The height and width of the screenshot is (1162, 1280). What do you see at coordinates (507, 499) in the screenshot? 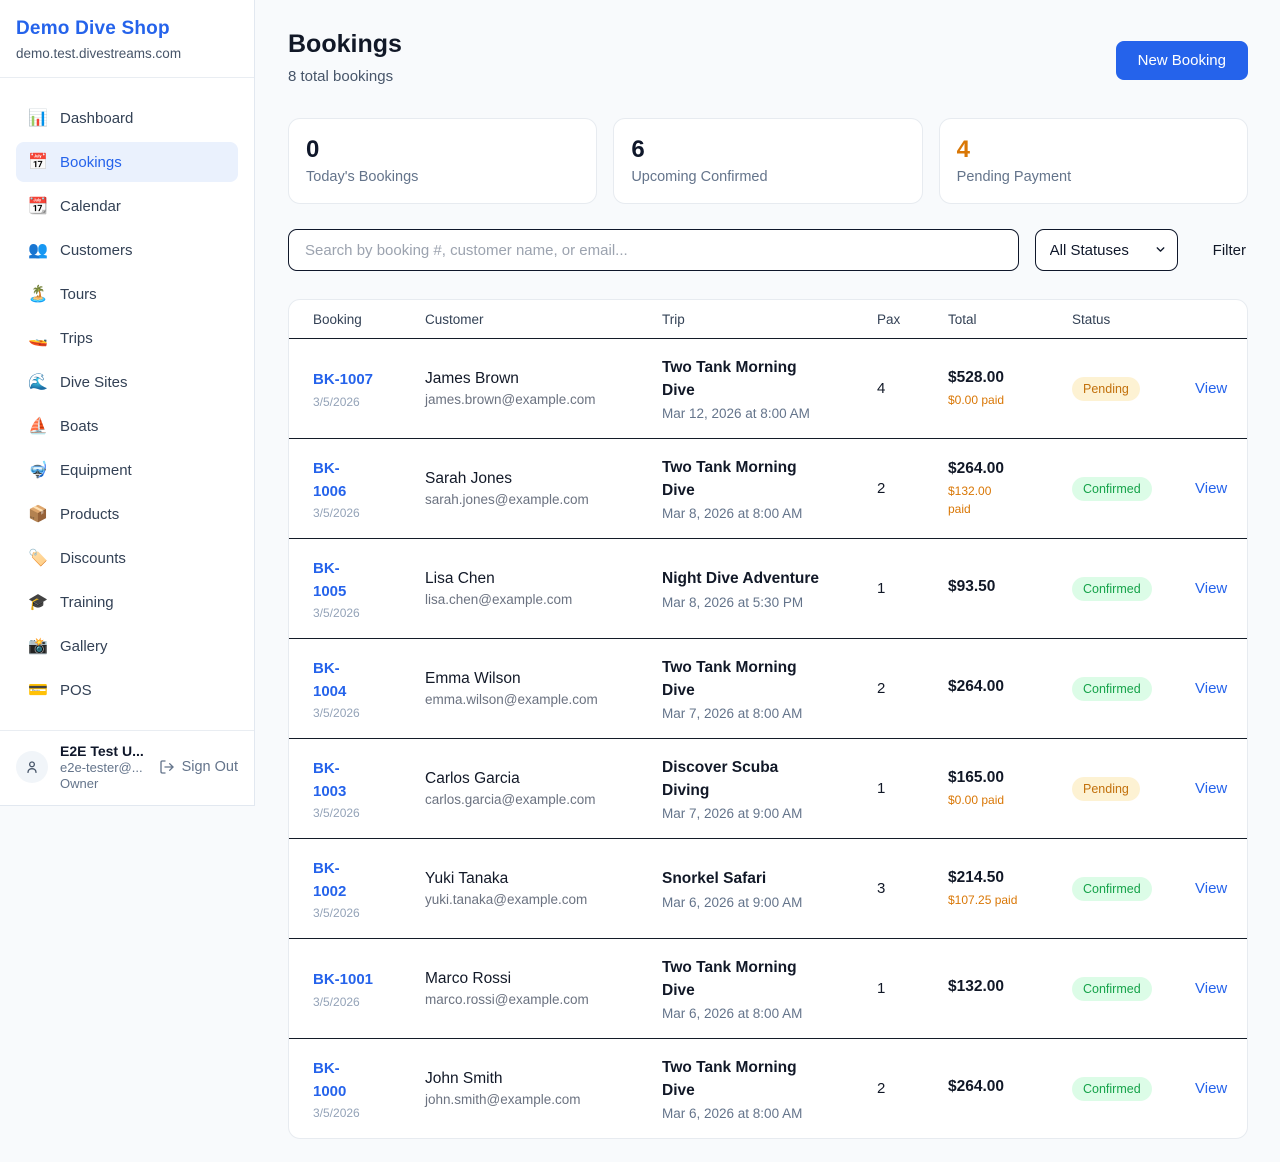
I see `customer-email: sarah.jones@example.com` at bounding box center [507, 499].